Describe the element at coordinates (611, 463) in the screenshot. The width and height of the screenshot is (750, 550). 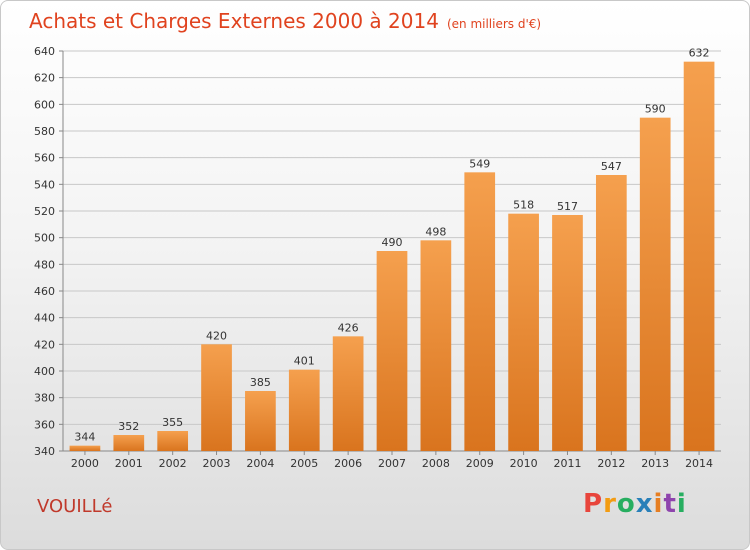
I see `x-tick-label: 2012` at that location.